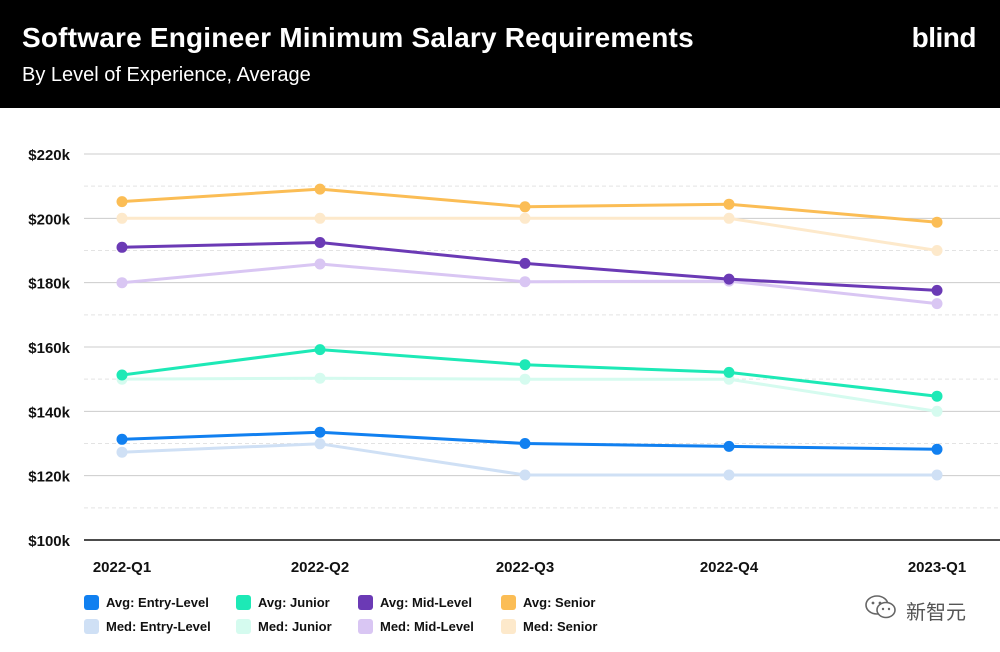 This screenshot has width=1000, height=652. What do you see at coordinates (365, 602) in the screenshot?
I see `legend-swatch-avg-mid` at bounding box center [365, 602].